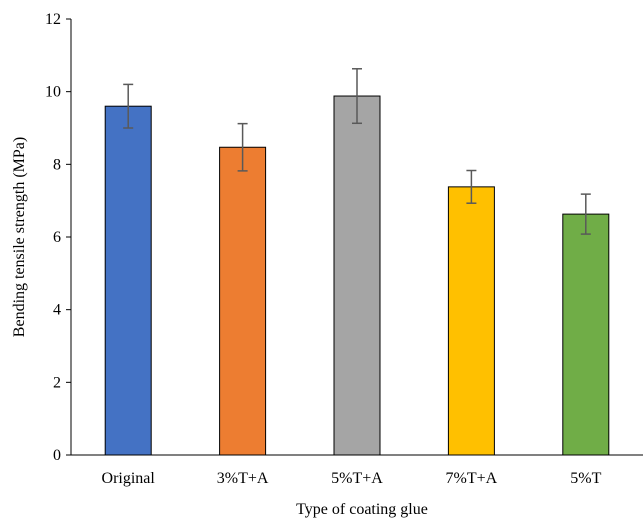  I want to click on x-axis-title: Type of coating glue, so click(362, 509).